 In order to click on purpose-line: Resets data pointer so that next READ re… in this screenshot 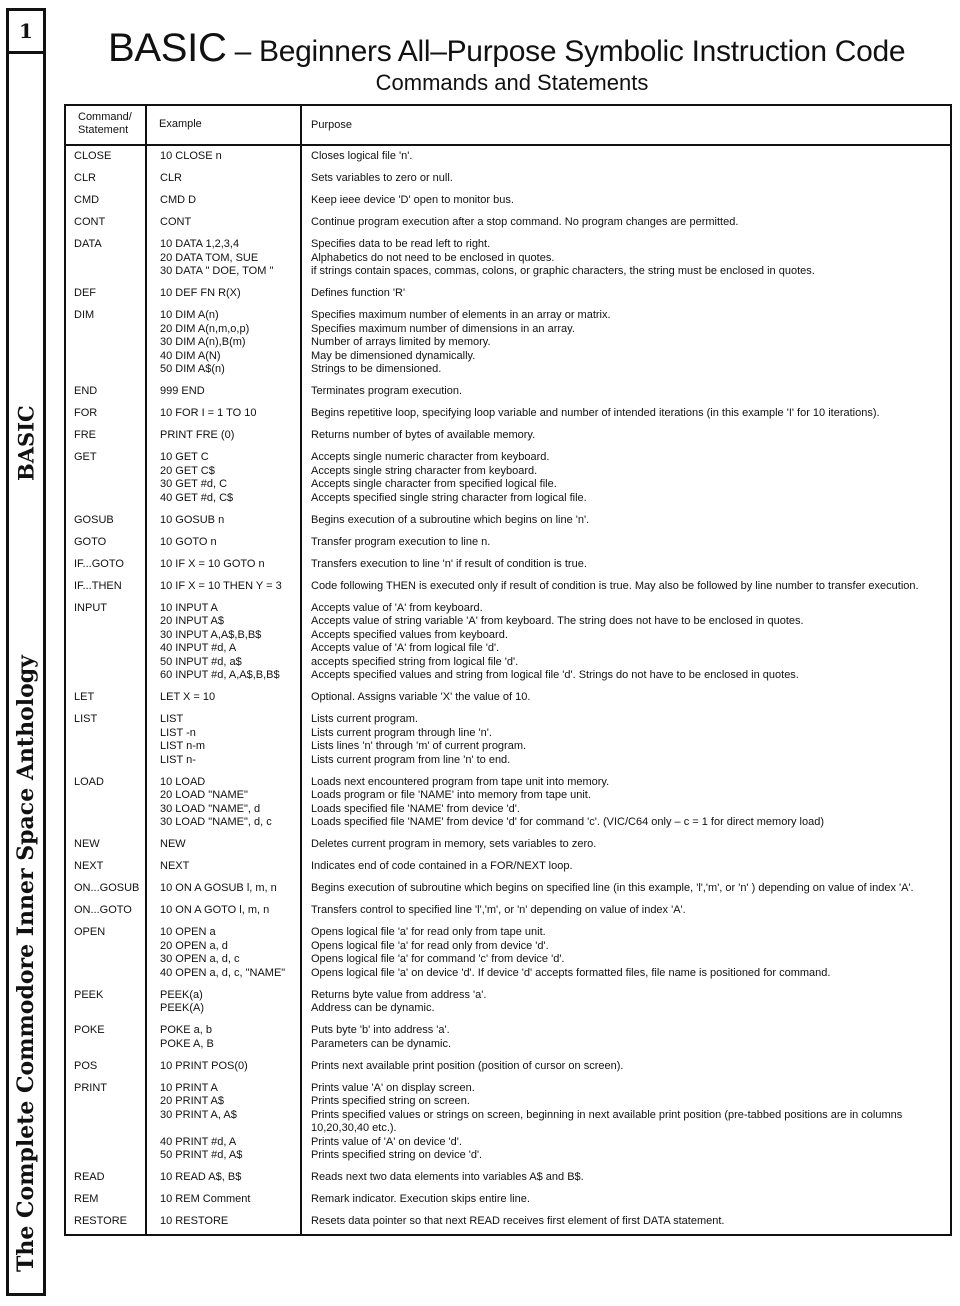, I will do `click(518, 1221)`.